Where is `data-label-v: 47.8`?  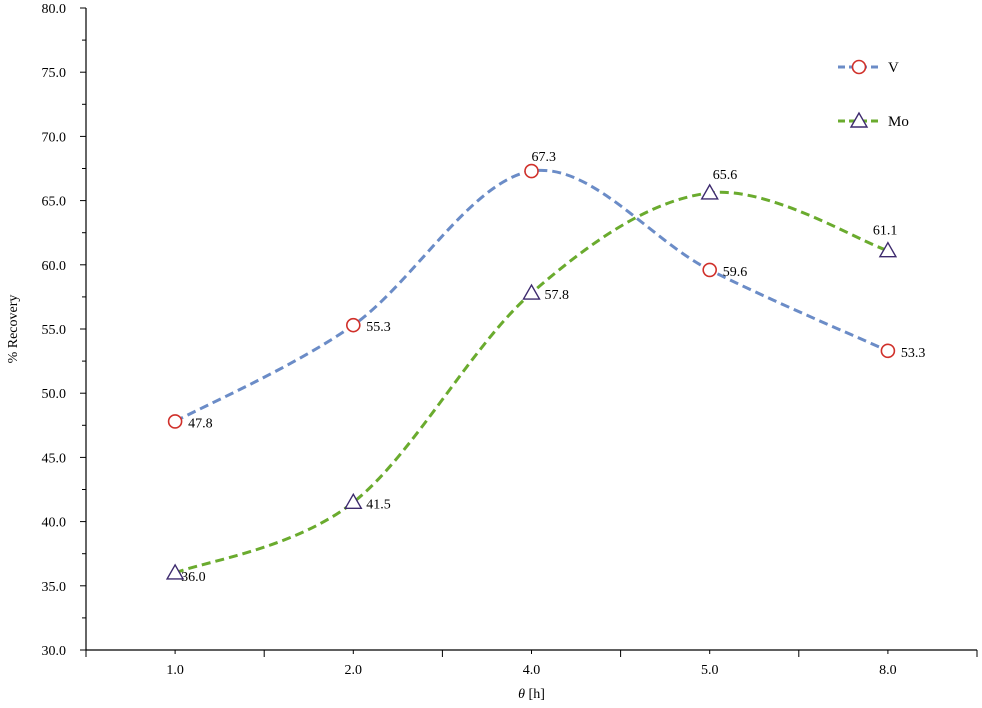 data-label-v: 47.8 is located at coordinates (200, 423).